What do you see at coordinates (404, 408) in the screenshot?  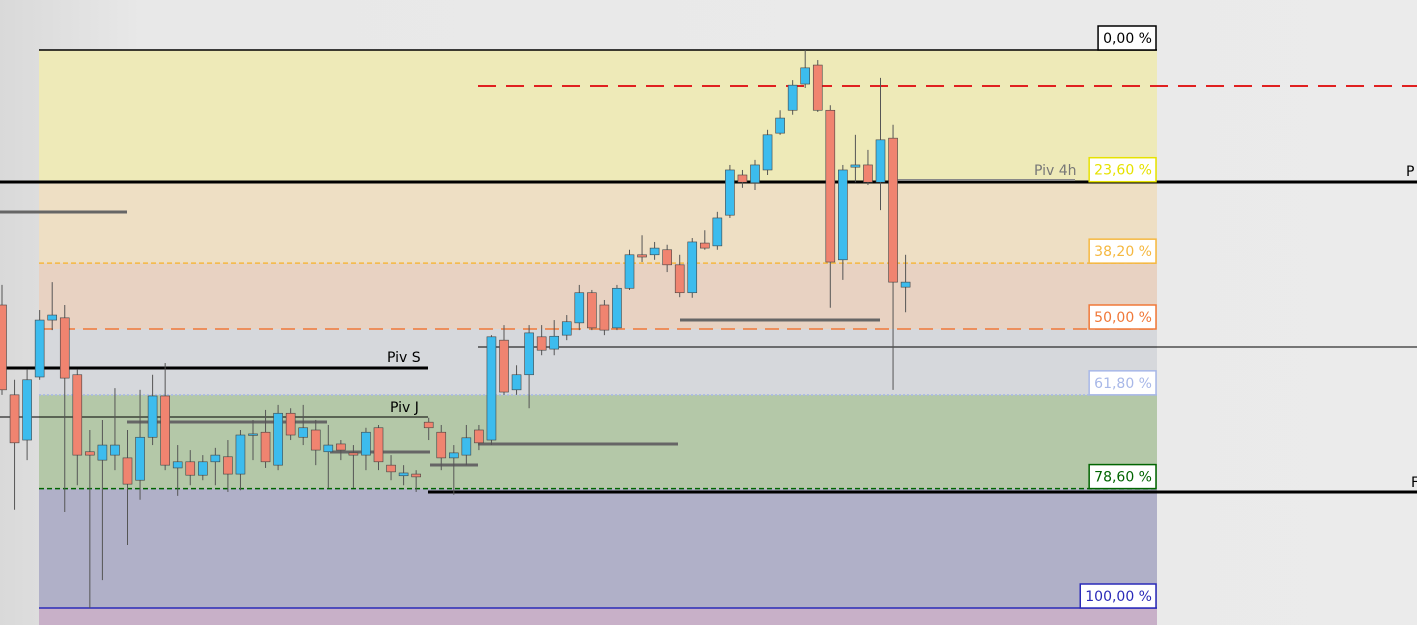 I see `pivot-label: Piv J` at bounding box center [404, 408].